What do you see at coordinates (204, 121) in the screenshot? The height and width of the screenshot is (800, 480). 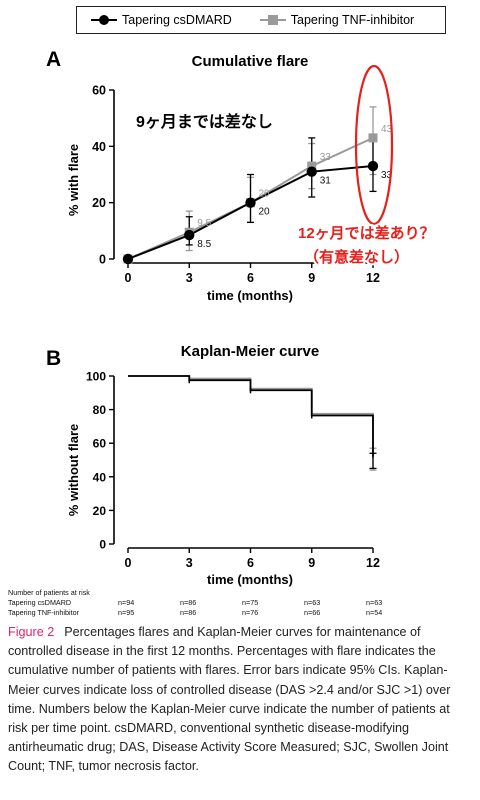 I see `annotation-no-difference: 9ヶ月までは差なし` at bounding box center [204, 121].